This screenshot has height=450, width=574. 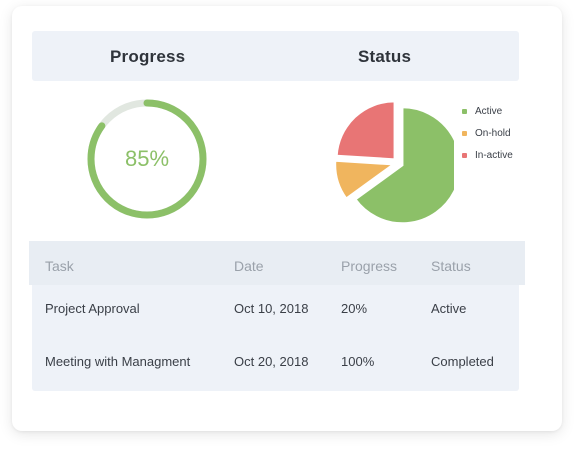 What do you see at coordinates (365, 179) in the screenshot?
I see `pie-slice-on-hold` at bounding box center [365, 179].